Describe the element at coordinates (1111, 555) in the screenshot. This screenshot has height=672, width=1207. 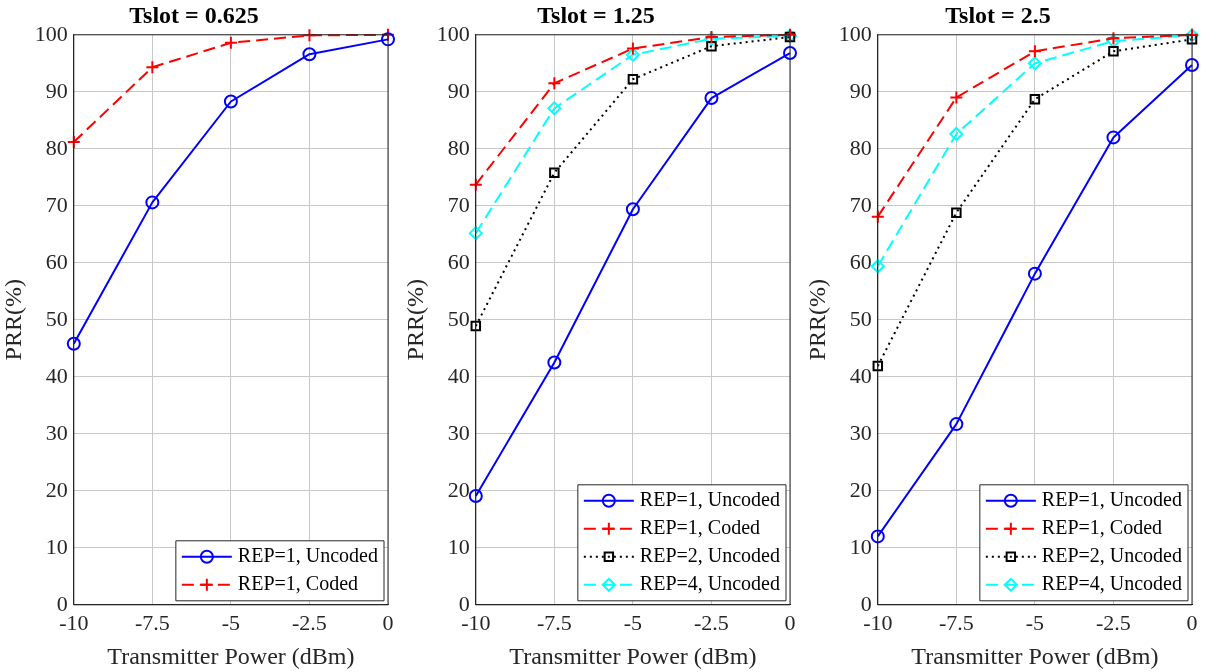
I see `legend-label: REP=2, Uncoded` at that location.